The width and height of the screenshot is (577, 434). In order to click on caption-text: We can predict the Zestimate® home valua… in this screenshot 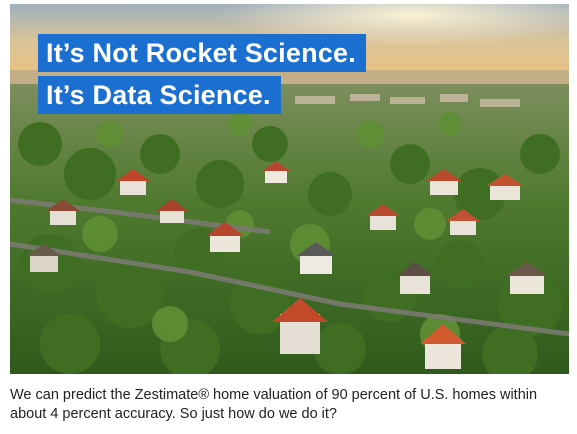, I will do `click(274, 404)`.